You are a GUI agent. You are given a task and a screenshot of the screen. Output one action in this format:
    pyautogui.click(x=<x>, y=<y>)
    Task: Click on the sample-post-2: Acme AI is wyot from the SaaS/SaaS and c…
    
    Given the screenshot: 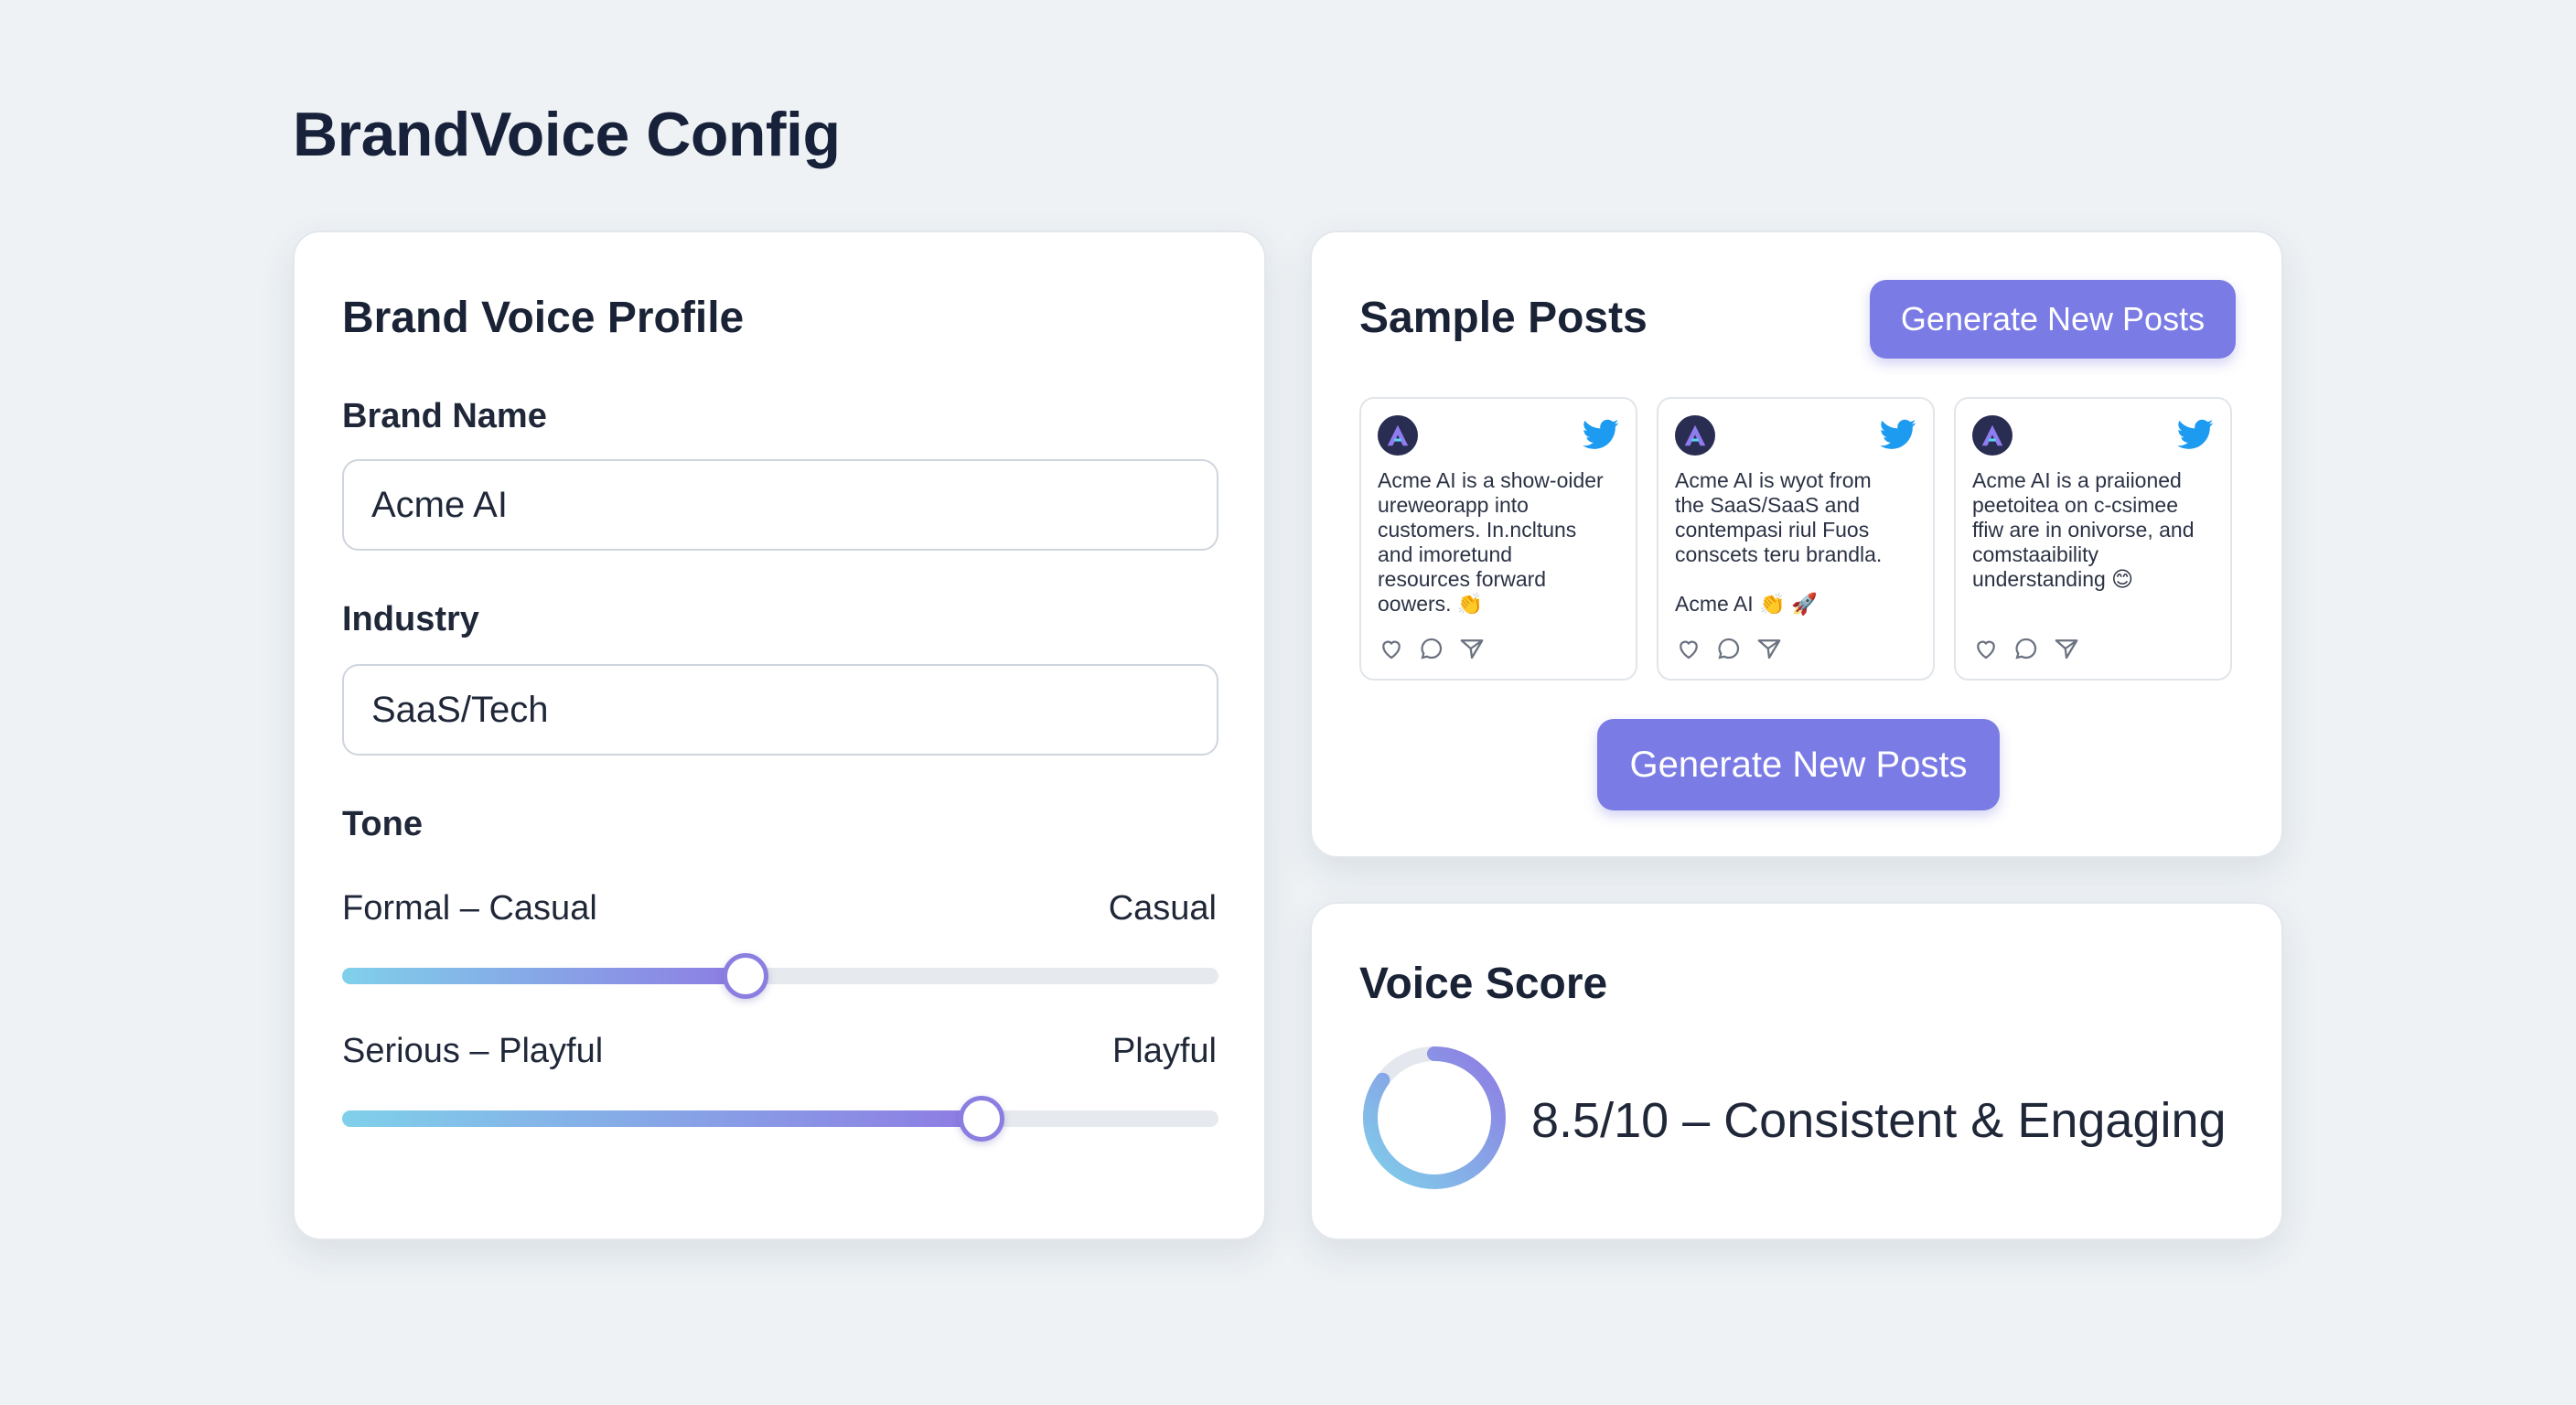 What is the action you would take?
    pyautogui.click(x=1796, y=539)
    